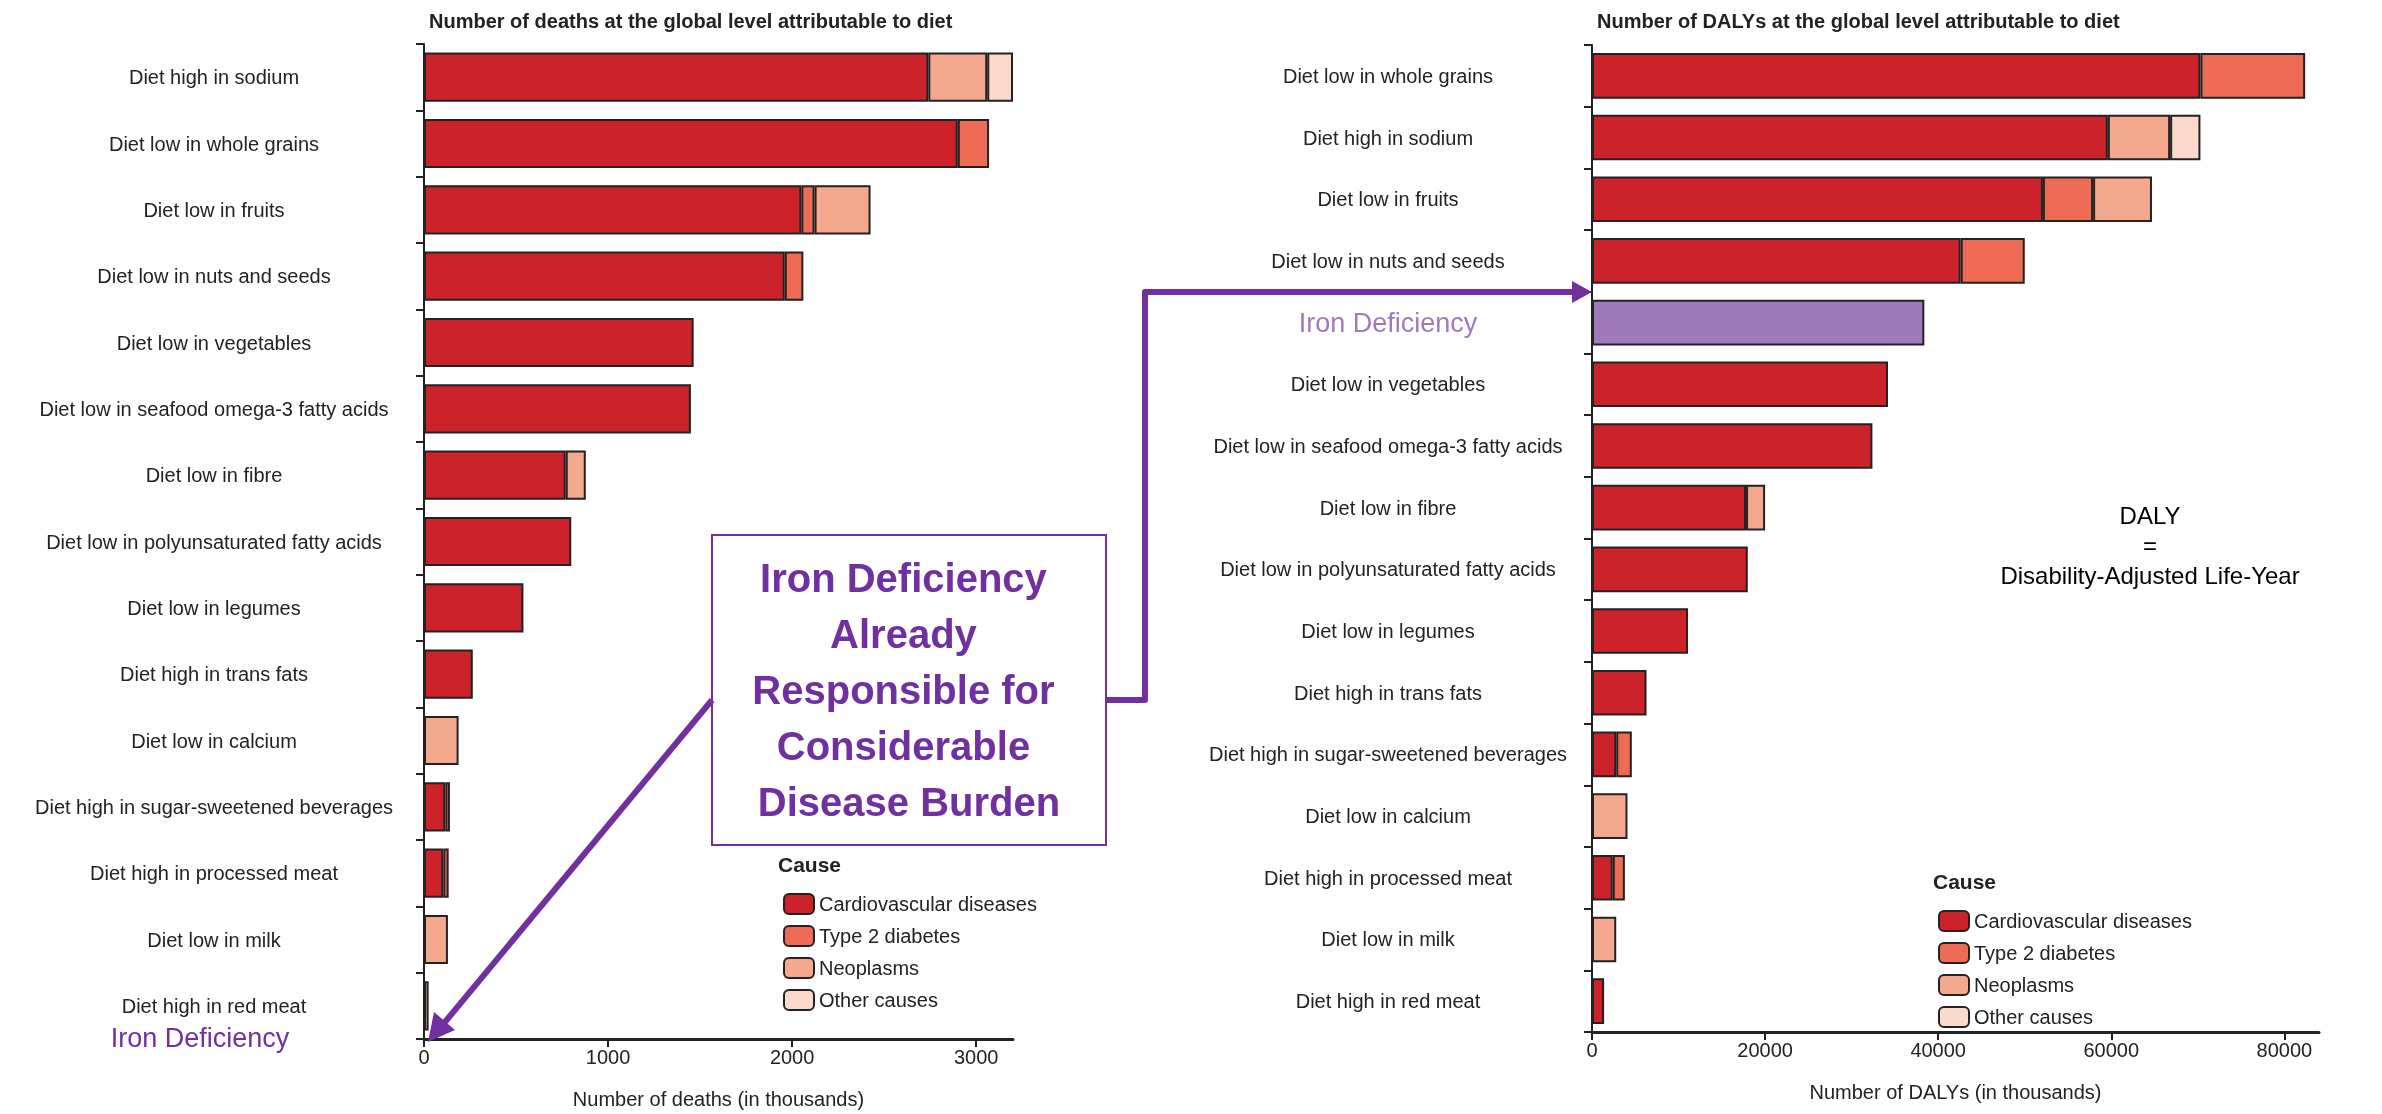 Image resolution: width=2382 pixels, height=1114 pixels. Describe the element at coordinates (2284, 1050) in the screenshot. I see `x-tick-label: 80000` at that location.